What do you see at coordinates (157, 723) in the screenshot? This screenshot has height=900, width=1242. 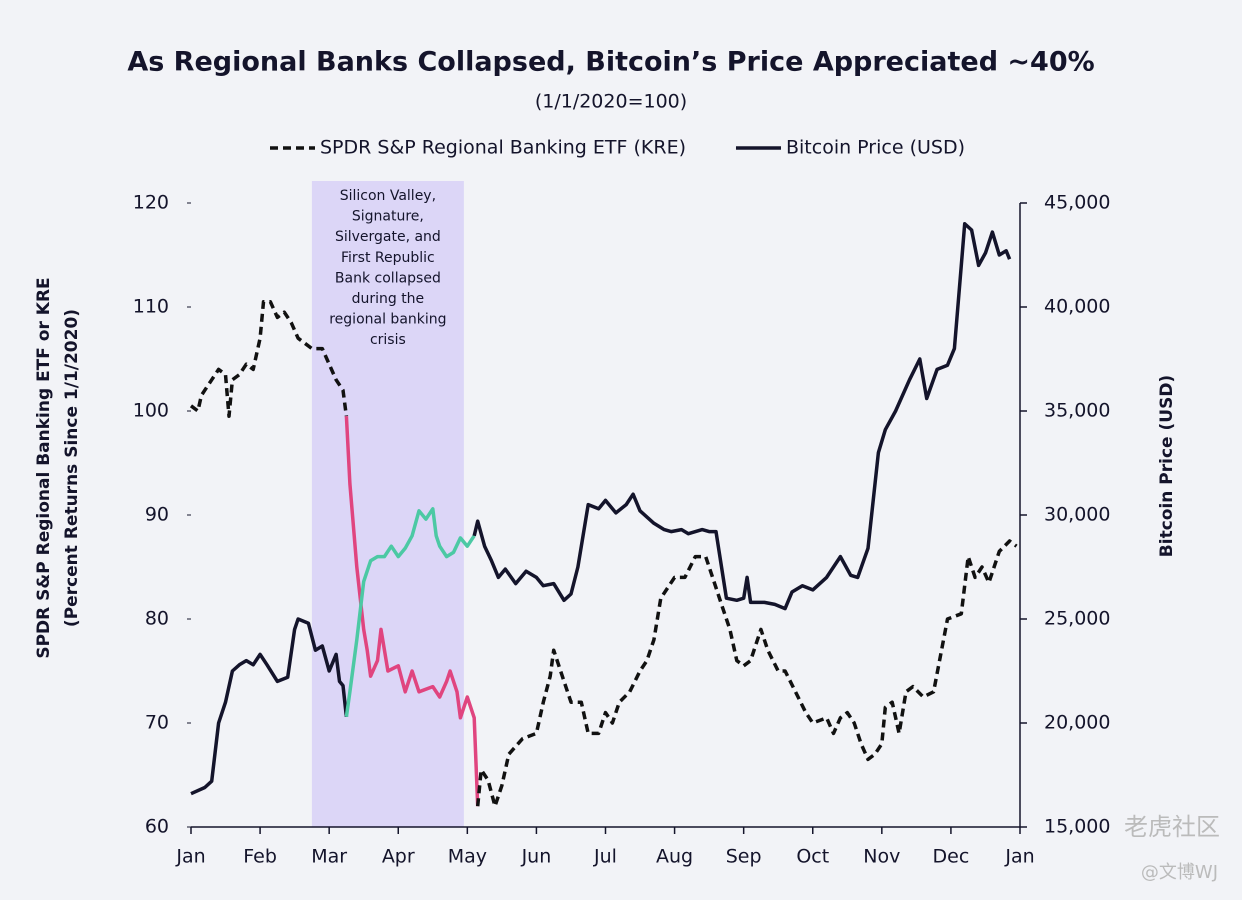 I see `y-tick-label: 70` at bounding box center [157, 723].